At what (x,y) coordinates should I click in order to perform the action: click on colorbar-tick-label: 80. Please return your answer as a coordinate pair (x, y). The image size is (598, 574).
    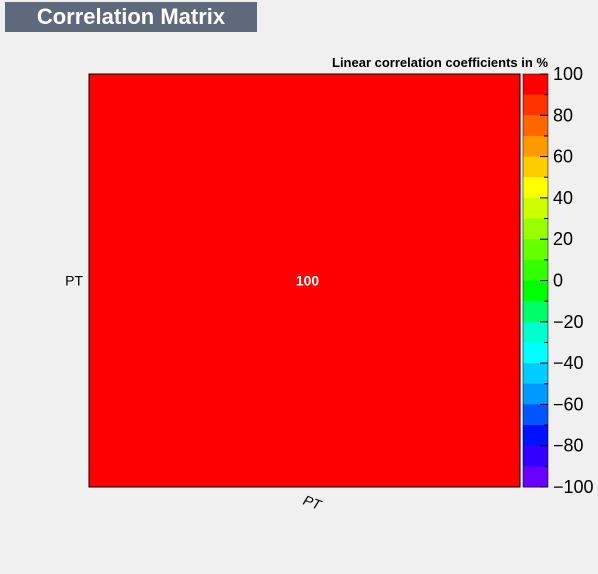
    Looking at the image, I should click on (563, 115).